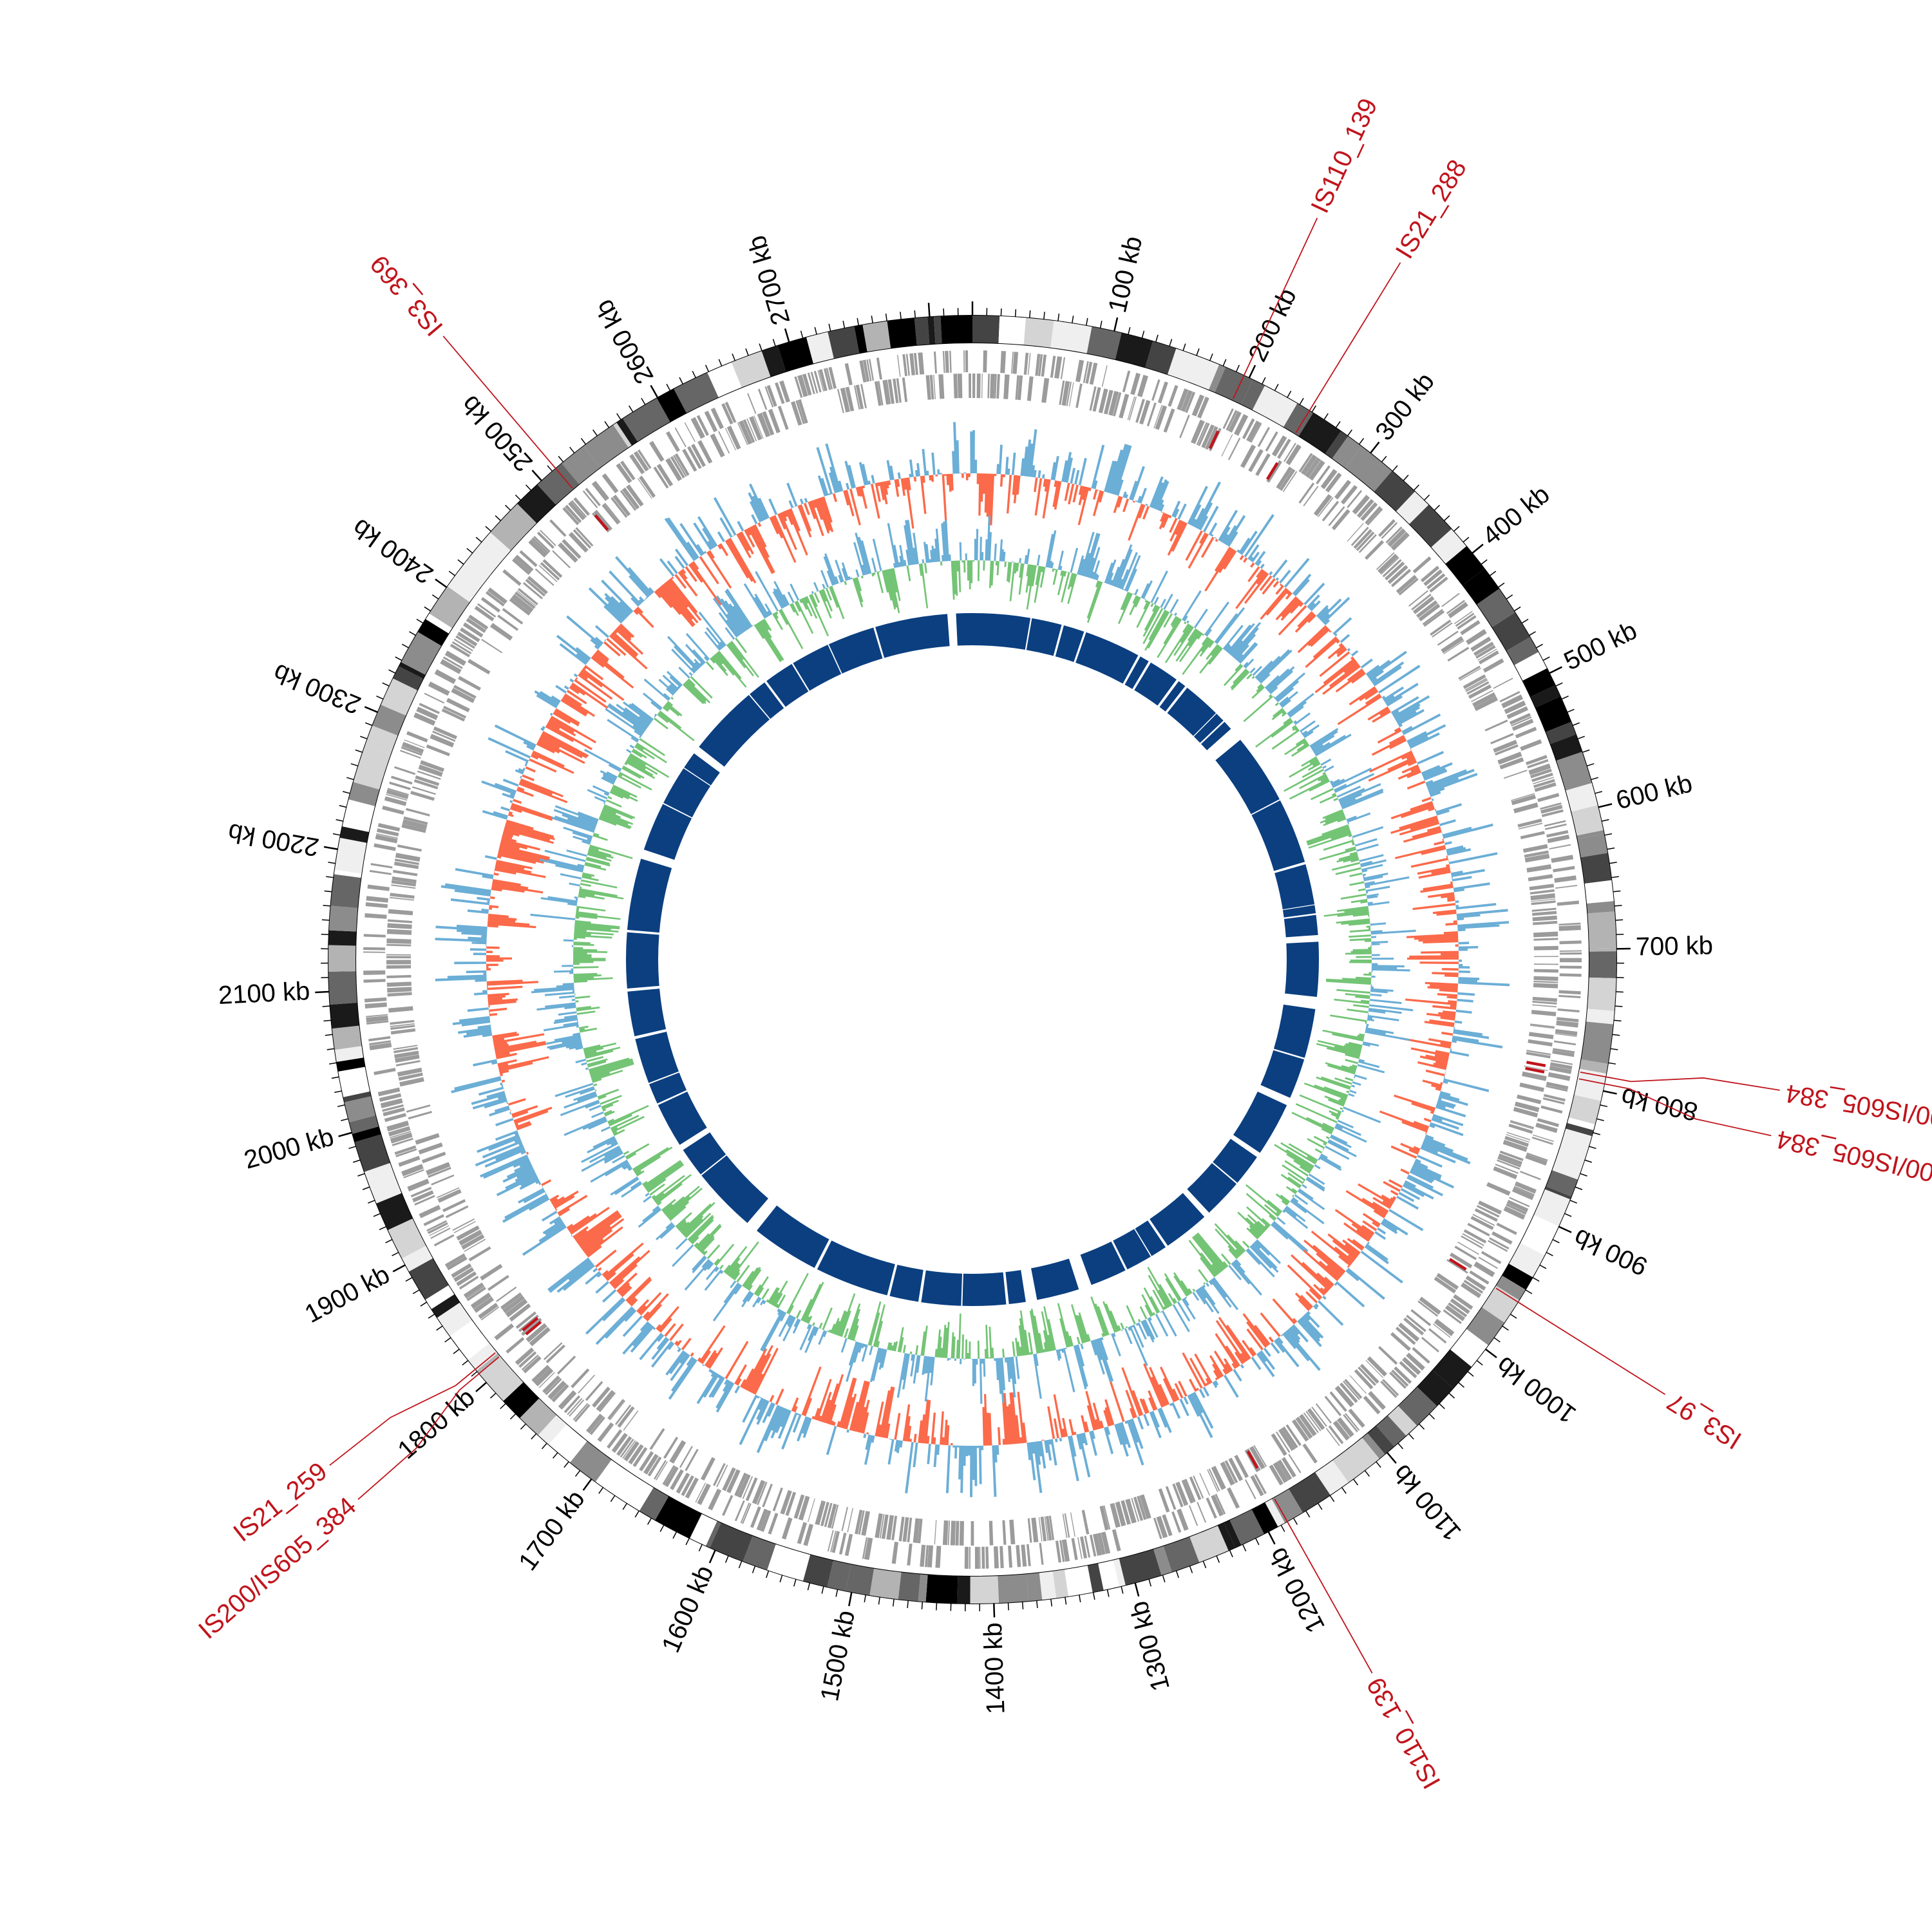 The image size is (1932, 1932). I want to click on is-leader-line, so click(1580, 1341).